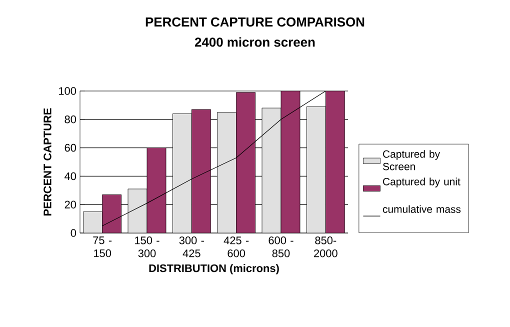 The width and height of the screenshot is (510, 327). I want to click on y-tick-label: 100, so click(67, 91).